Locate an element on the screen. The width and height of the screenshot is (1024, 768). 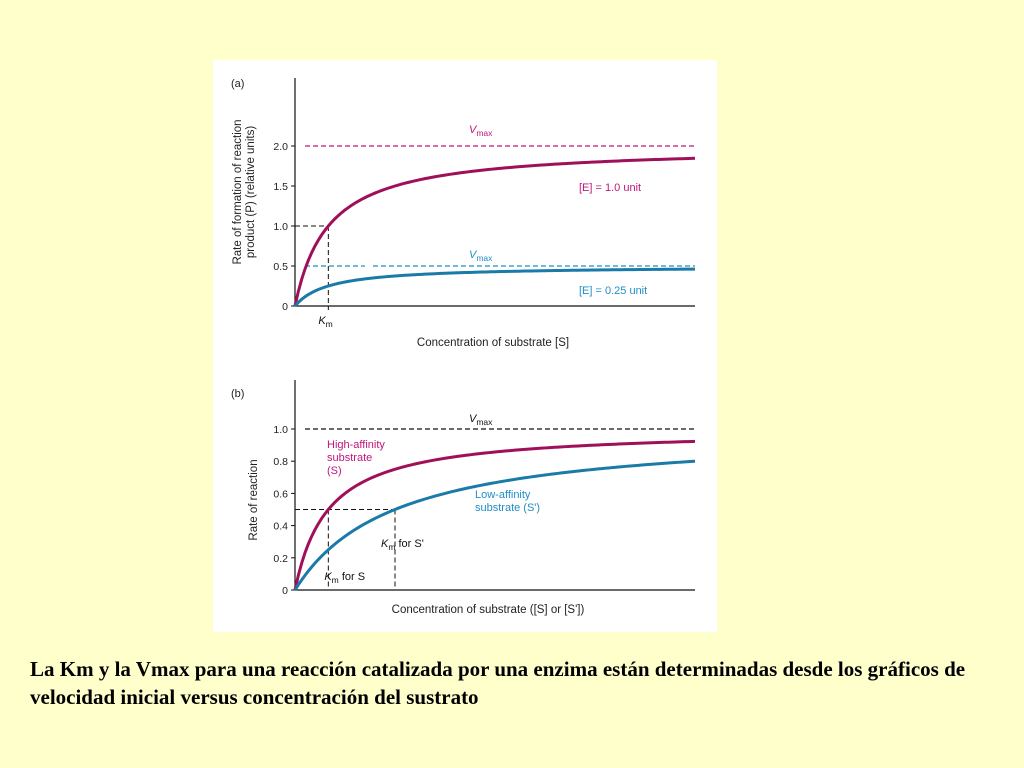
panel-a-vmax-label-high: Vmax is located at coordinates (481, 131).